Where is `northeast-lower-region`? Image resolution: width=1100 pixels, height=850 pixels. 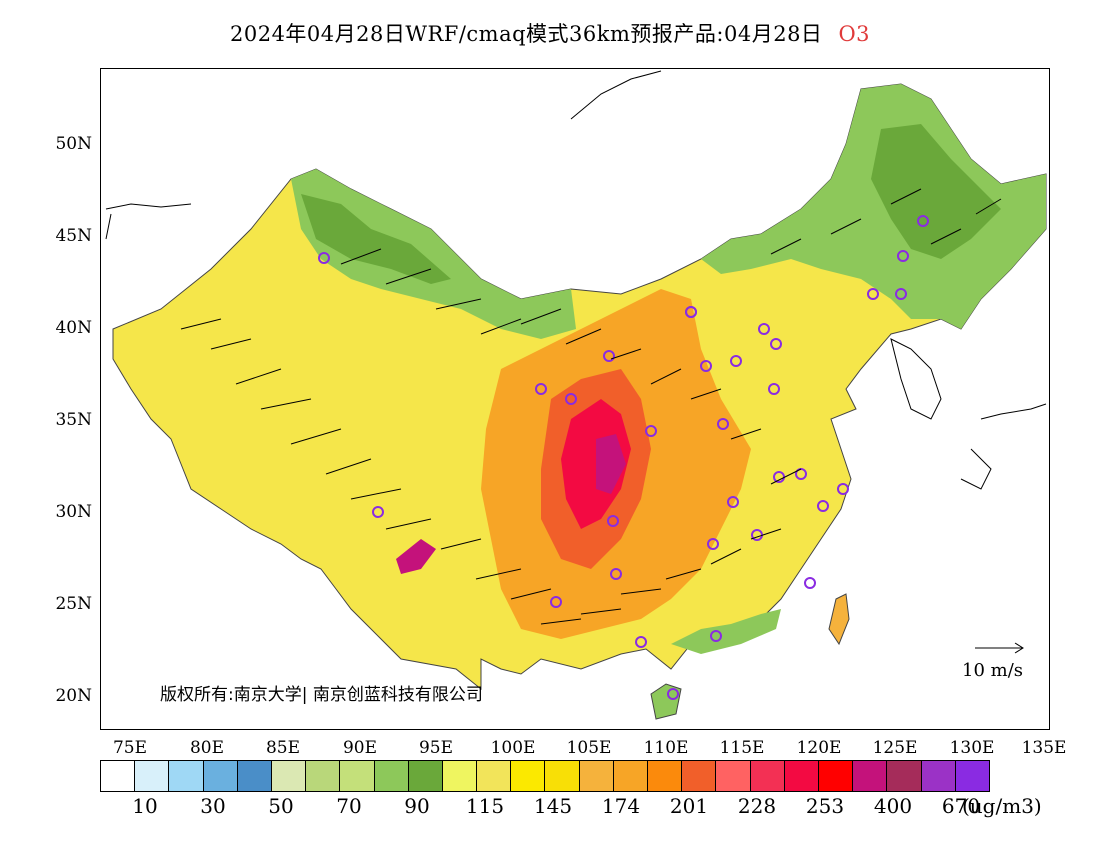 northeast-lower-region is located at coordinates (936, 191).